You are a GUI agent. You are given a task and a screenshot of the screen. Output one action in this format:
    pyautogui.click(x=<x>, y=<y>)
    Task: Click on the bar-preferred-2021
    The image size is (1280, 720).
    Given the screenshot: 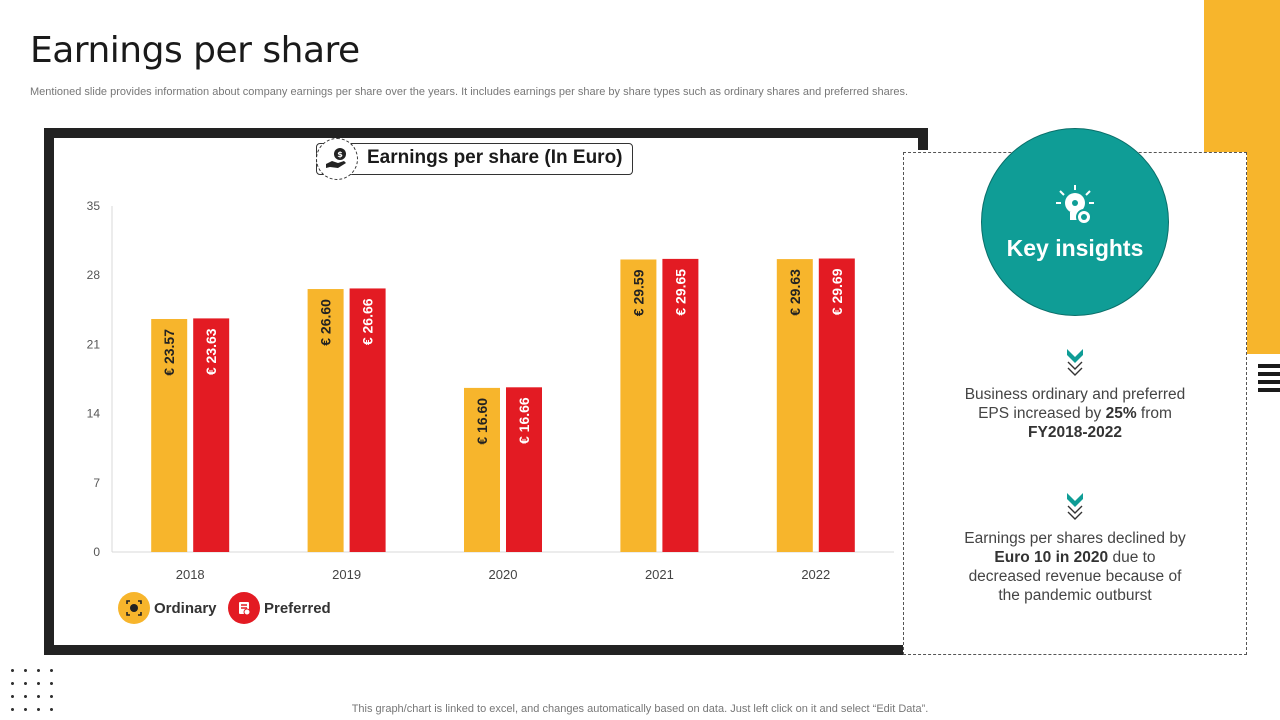 What is the action you would take?
    pyautogui.click(x=680, y=405)
    